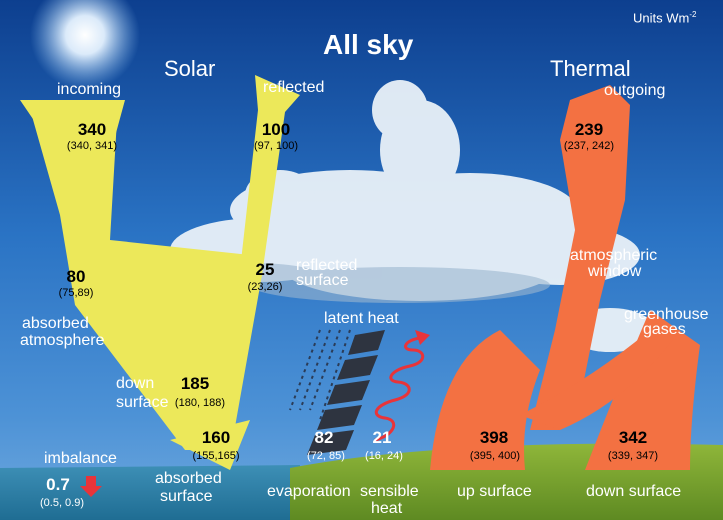 The image size is (723, 520). Describe the element at coordinates (382, 437) in the screenshot. I see `sensible-heat-value: 21` at that location.